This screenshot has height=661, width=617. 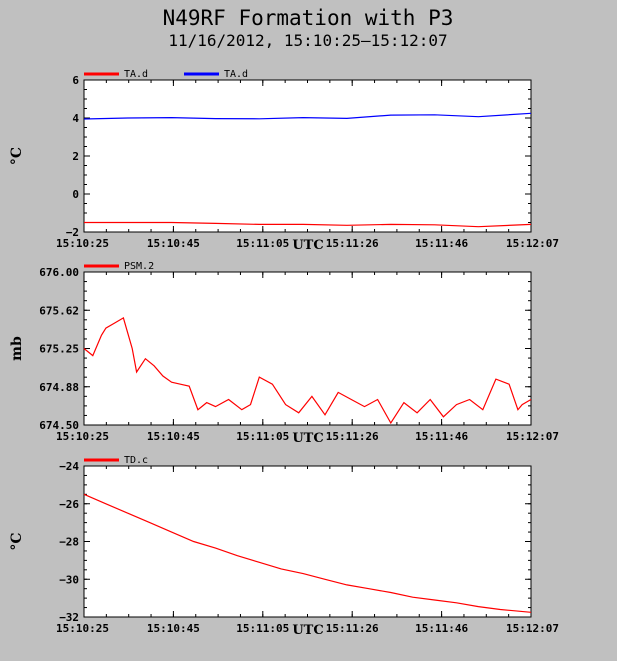 I want to click on y-tick-label: −32, so click(x=69, y=617).